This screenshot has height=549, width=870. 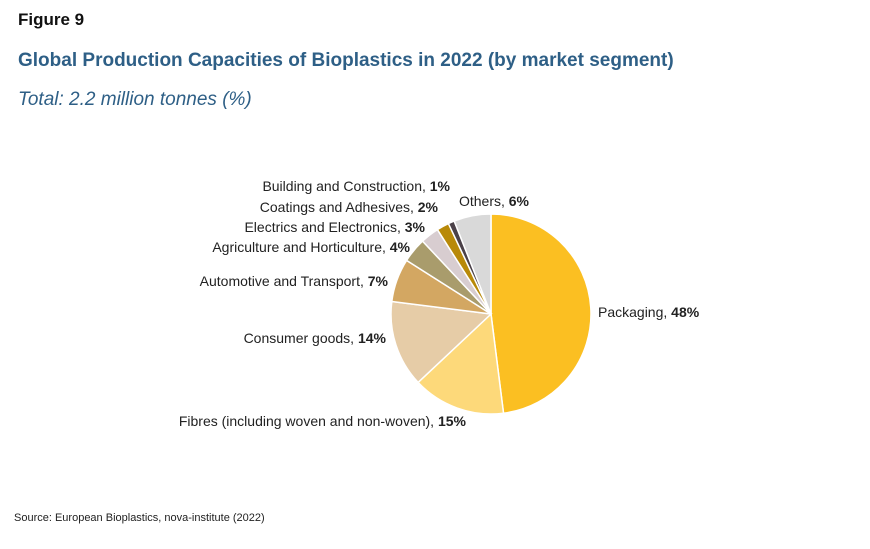 I want to click on slice-label-others: Others, 6%, so click(x=494, y=201).